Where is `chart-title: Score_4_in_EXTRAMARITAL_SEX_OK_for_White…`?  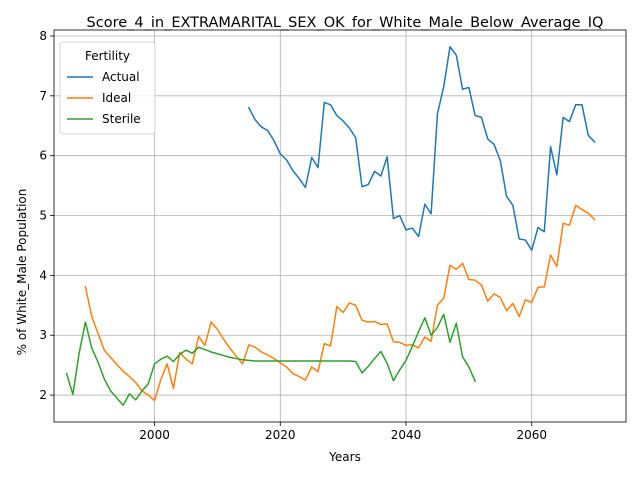 chart-title: Score_4_in_EXTRAMARITAL_SEX_OK_for_White… is located at coordinates (345, 23).